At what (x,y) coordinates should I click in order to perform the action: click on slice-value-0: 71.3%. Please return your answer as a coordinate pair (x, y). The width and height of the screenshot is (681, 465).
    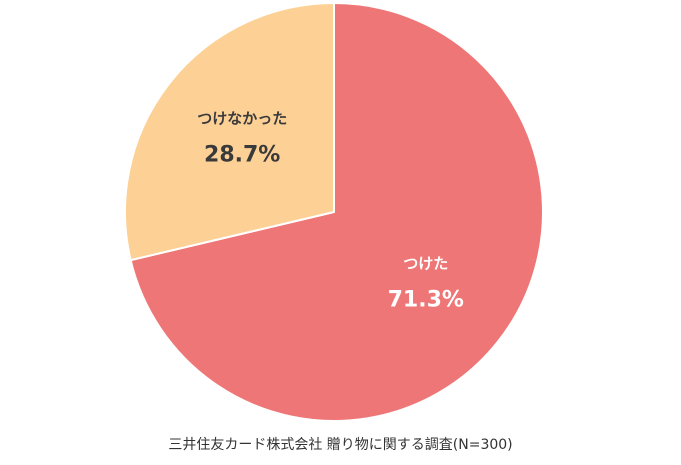
    Looking at the image, I should click on (426, 300).